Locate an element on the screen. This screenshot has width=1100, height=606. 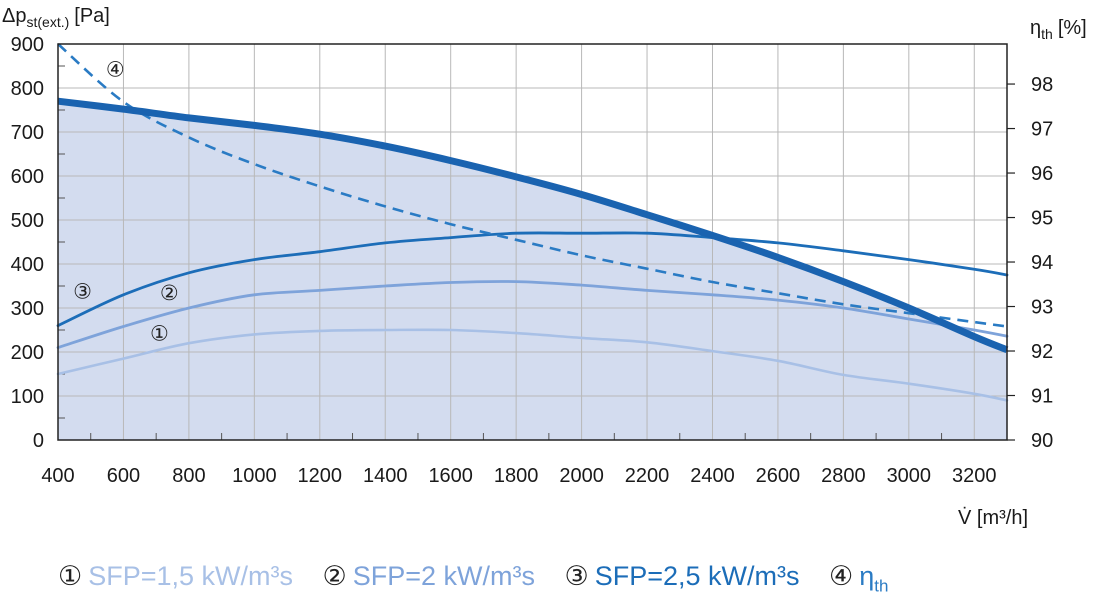
left-tick-label: 200 is located at coordinates (27, 353).